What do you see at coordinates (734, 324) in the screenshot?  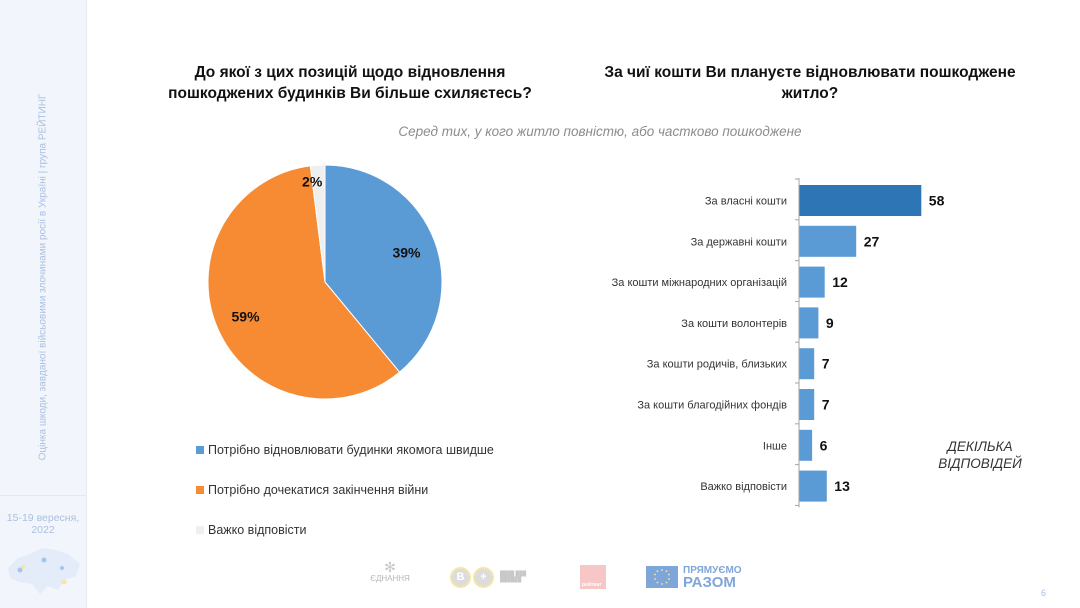 I see `bar-category-label: За кошти волонтерів` at bounding box center [734, 324].